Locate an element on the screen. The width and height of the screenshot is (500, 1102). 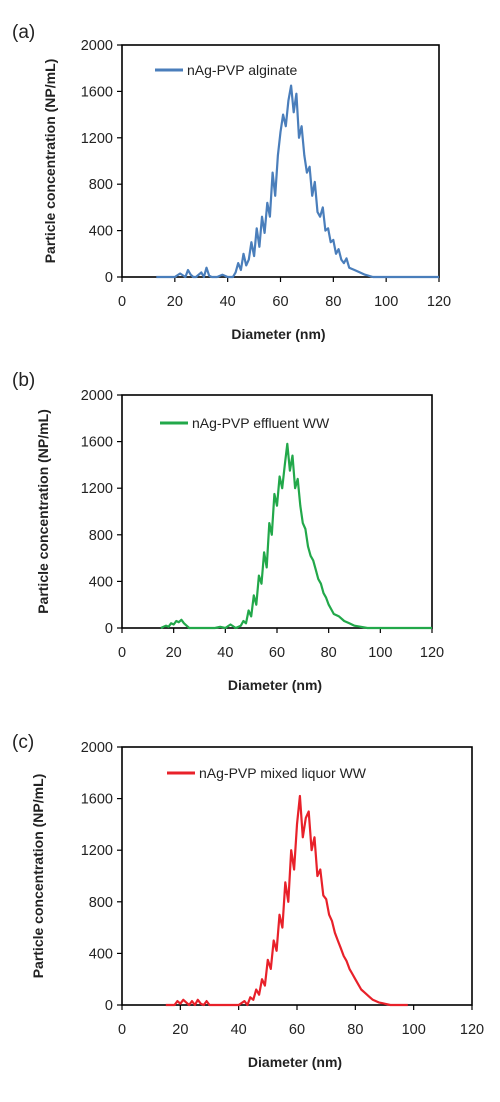
legend-label: nAg-PVP effluent WW is located at coordinates (261, 423).